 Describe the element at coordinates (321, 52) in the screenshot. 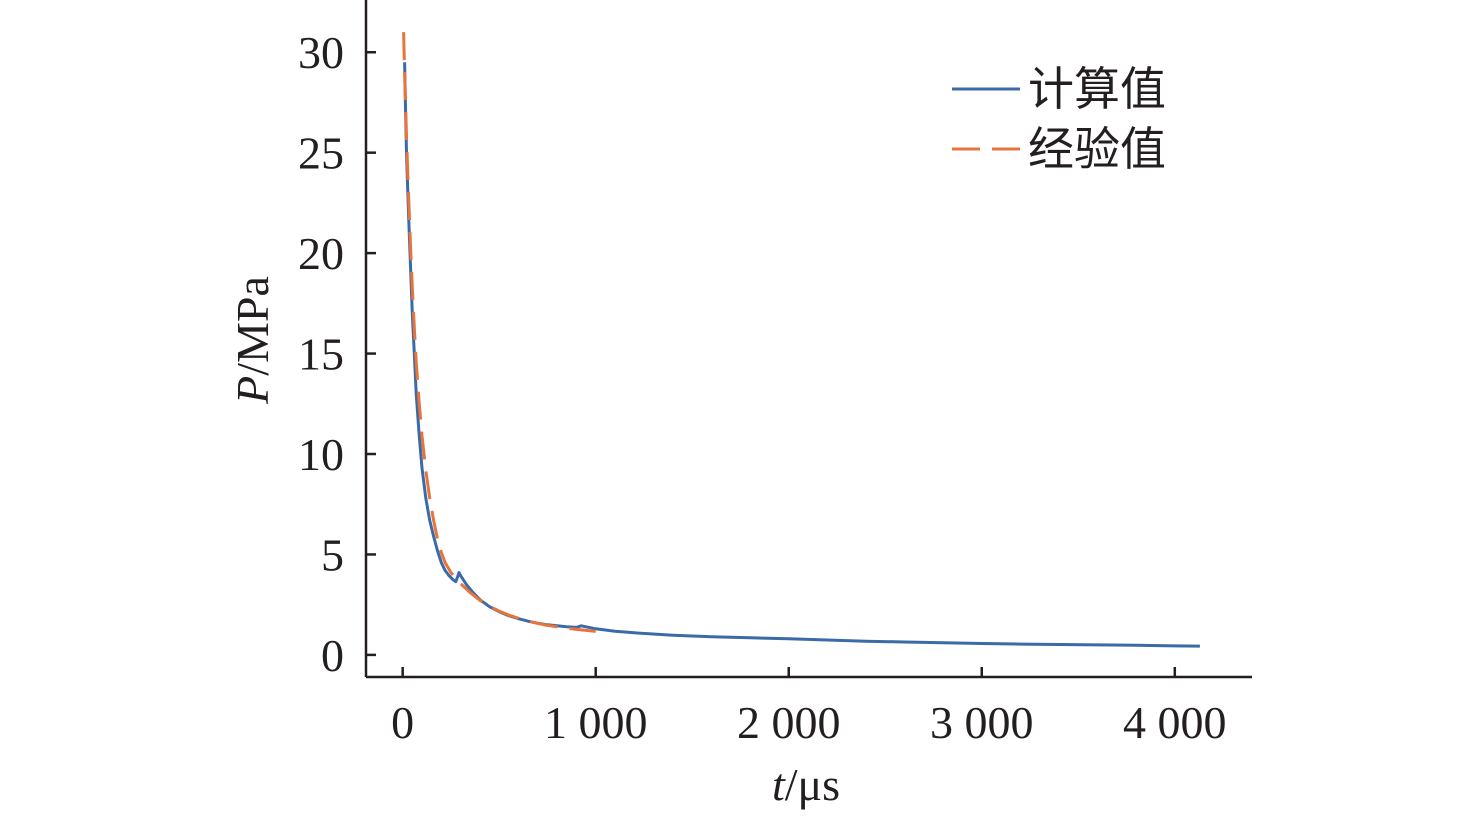

I see `y-tick-label: 30` at that location.